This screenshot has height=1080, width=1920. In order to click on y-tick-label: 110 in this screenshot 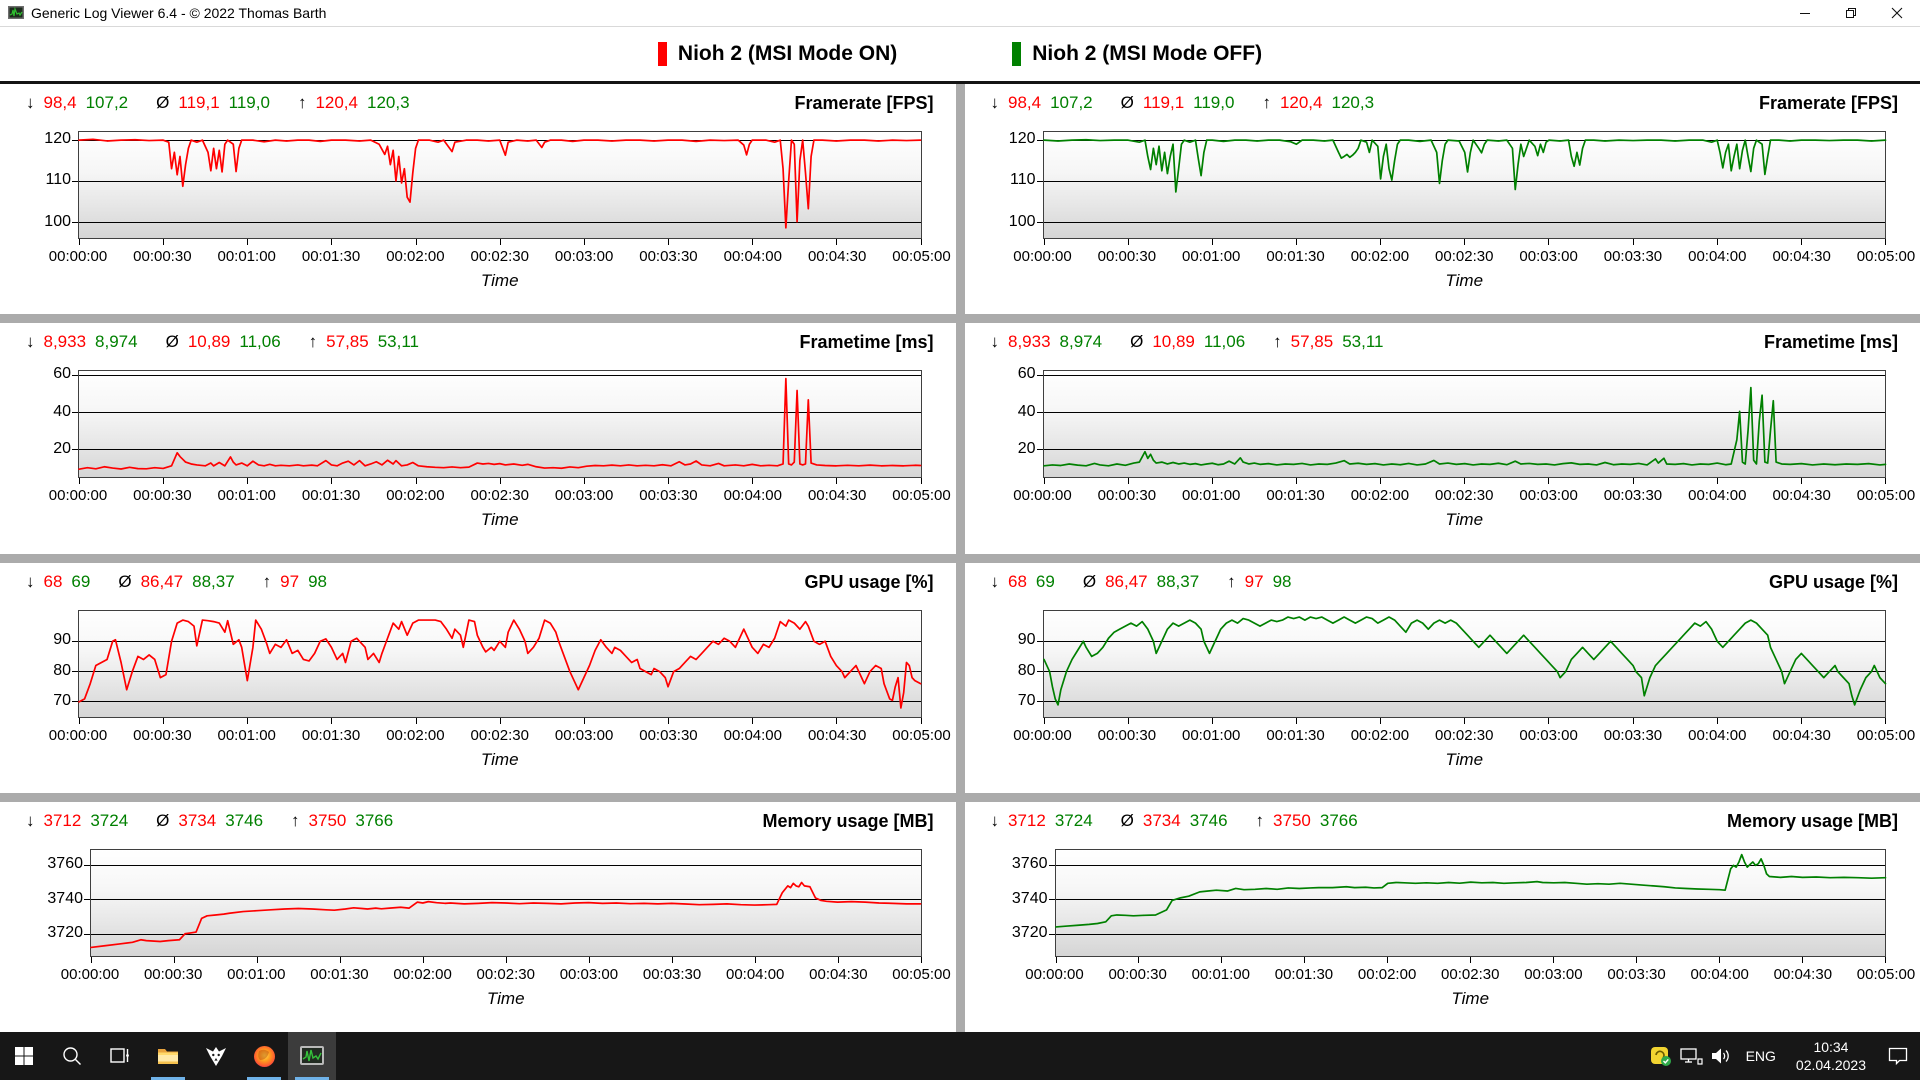, I will do `click(1022, 180)`.